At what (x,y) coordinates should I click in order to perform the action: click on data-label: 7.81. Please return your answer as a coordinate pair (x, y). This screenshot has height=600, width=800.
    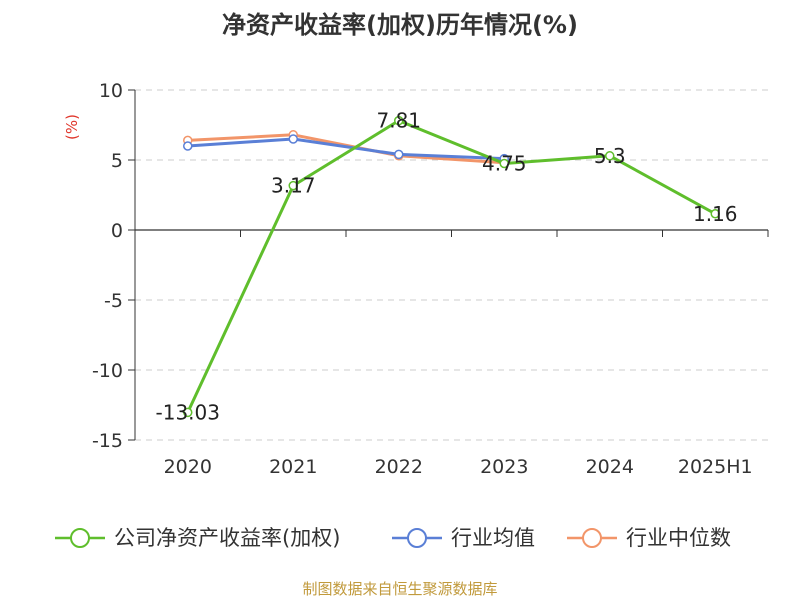
    Looking at the image, I should click on (398, 121).